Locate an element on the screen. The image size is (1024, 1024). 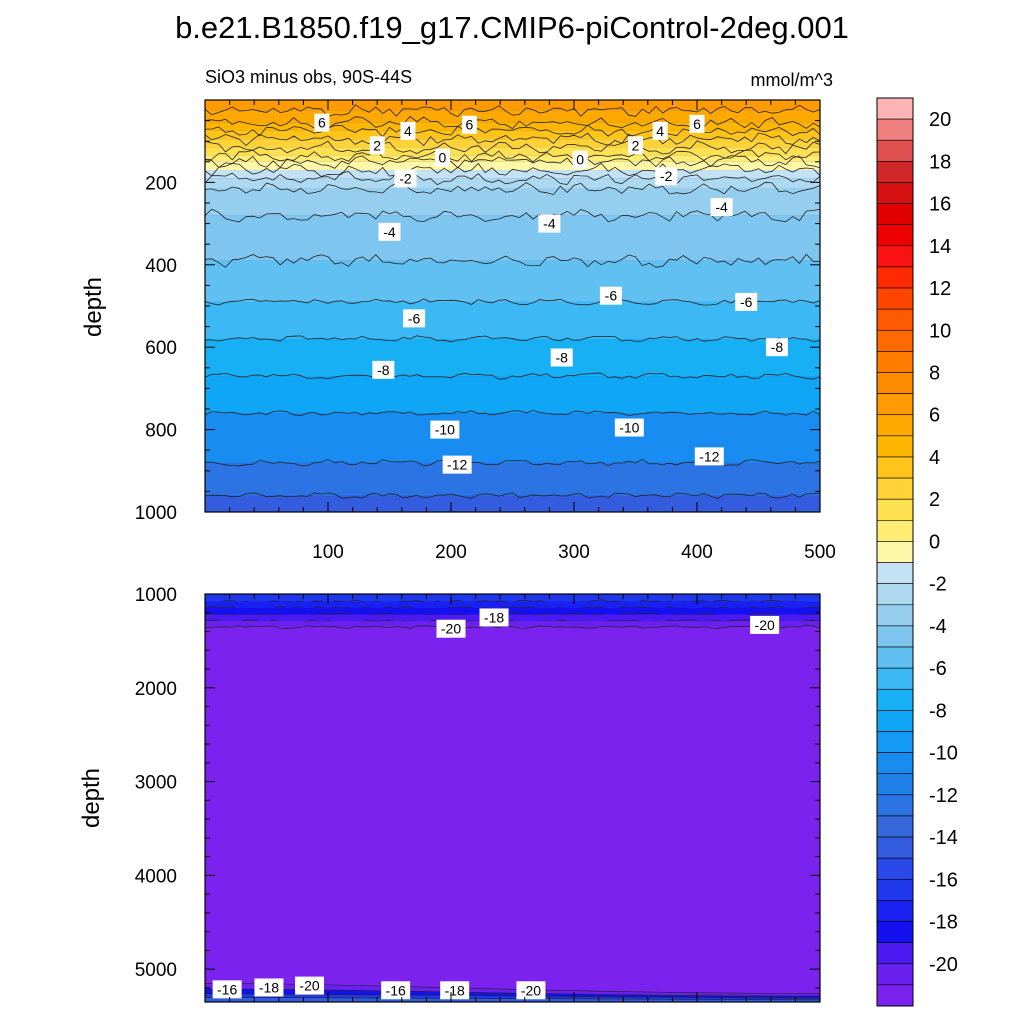
upper-contour-label: 2 is located at coordinates (635, 145).